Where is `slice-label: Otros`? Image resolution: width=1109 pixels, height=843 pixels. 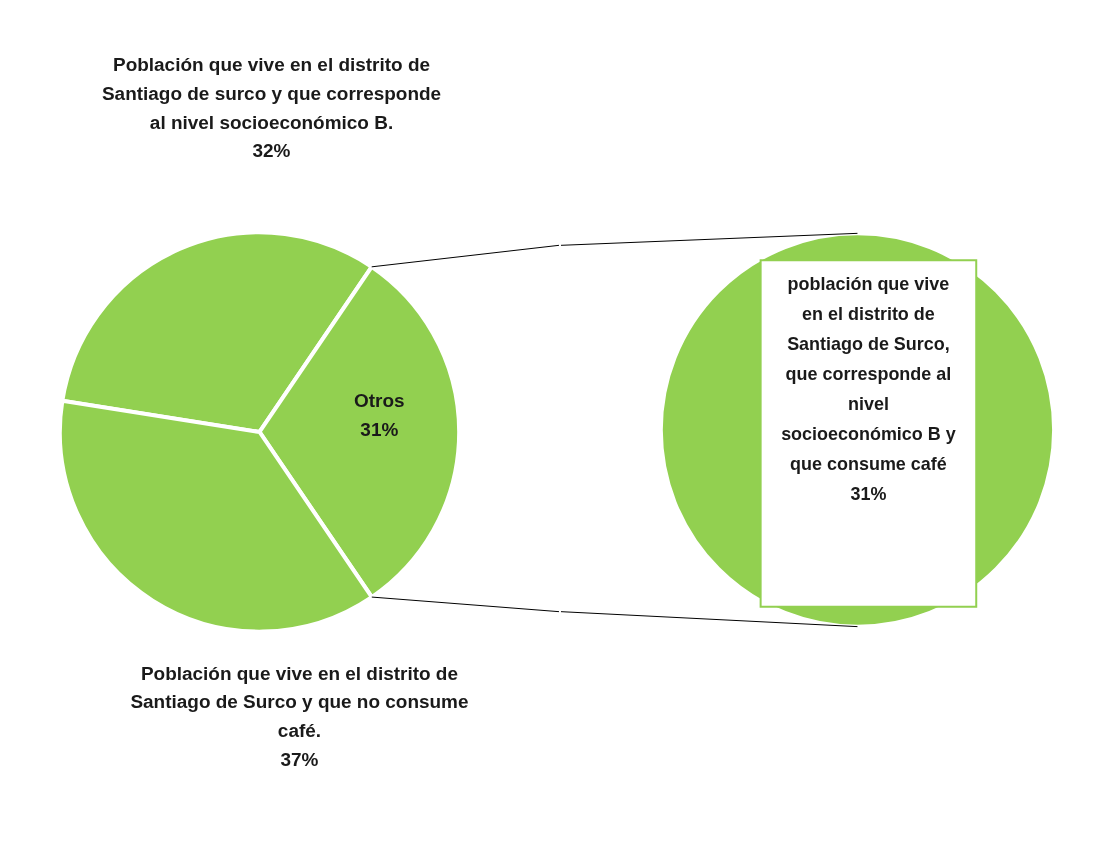
slice-label: Otros is located at coordinates (379, 401).